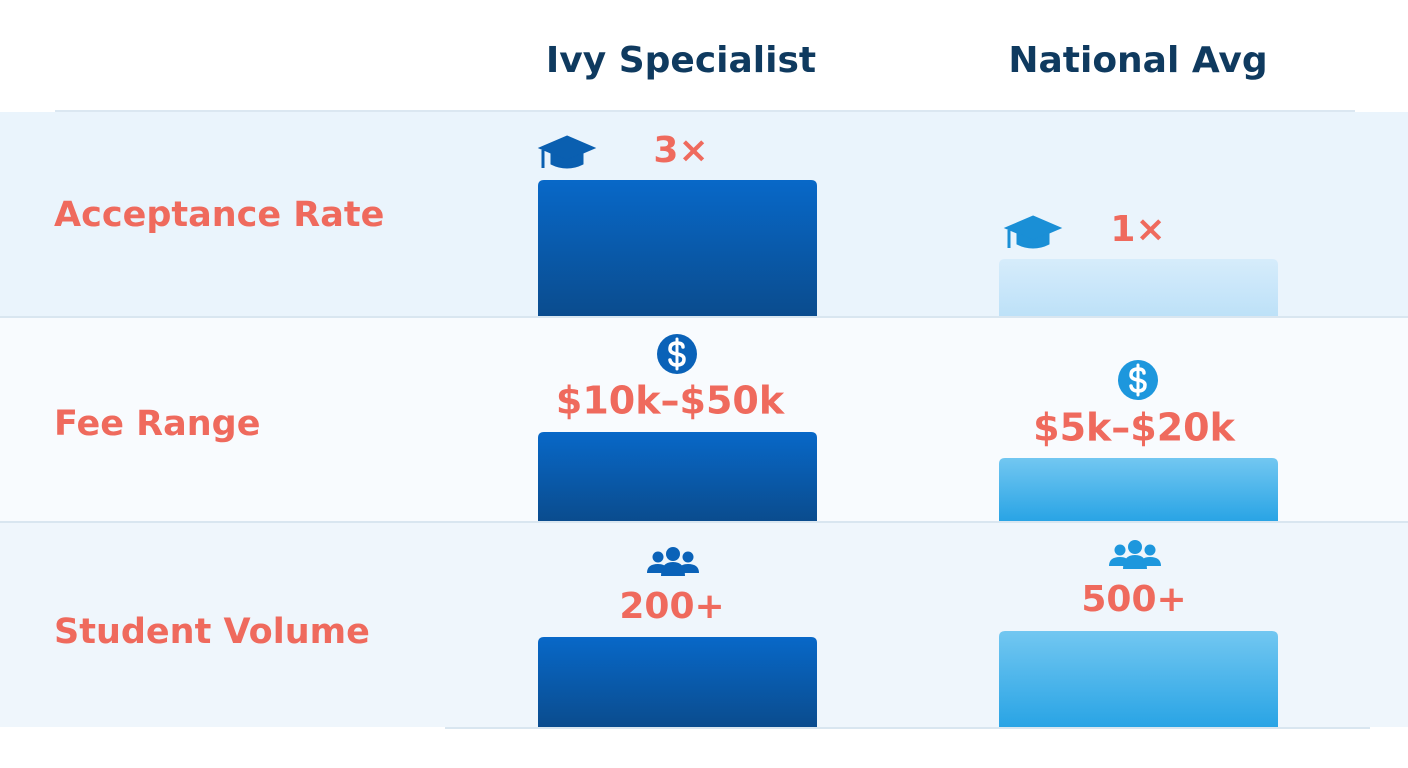 The height and width of the screenshot is (768, 1408). What do you see at coordinates (1134, 428) in the screenshot?
I see `cell-value: $5k–$20k` at bounding box center [1134, 428].